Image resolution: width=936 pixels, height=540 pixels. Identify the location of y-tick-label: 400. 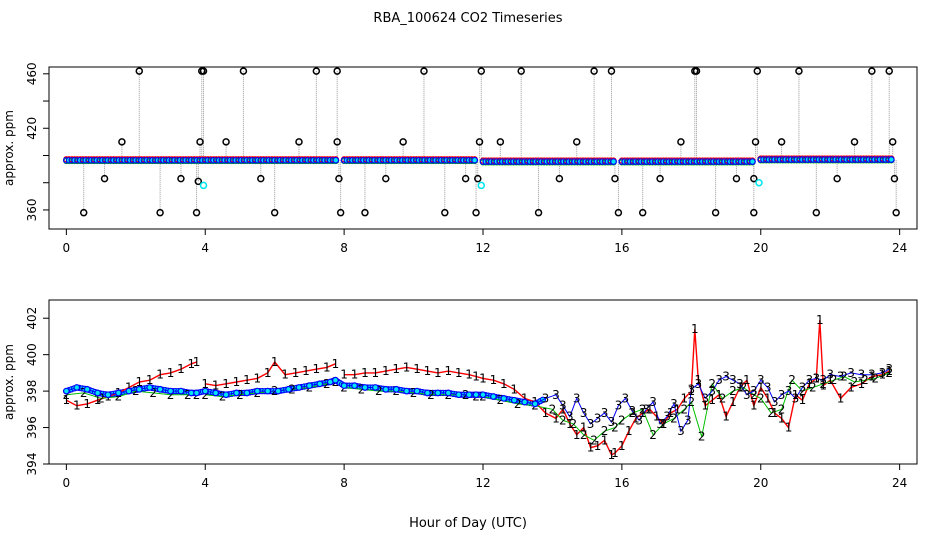
(32, 354).